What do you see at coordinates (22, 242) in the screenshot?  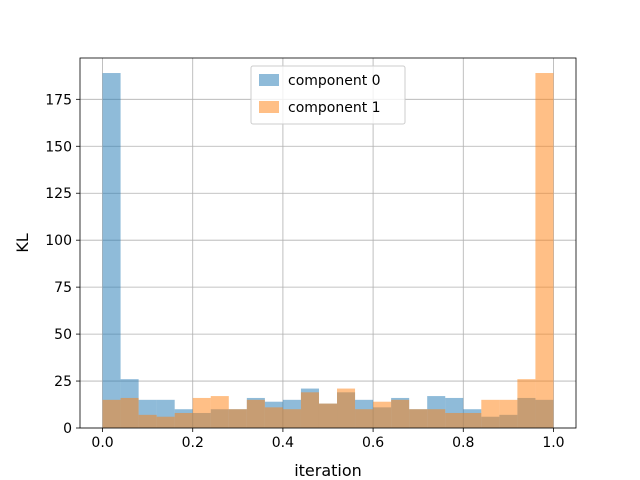 I see `y-axis-title: KL` at bounding box center [22, 242].